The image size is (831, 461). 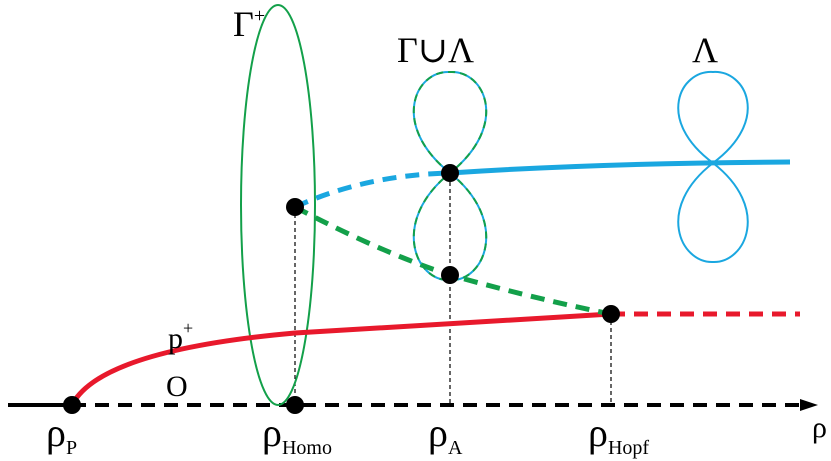 What do you see at coordinates (295, 207) in the screenshot?
I see `point-rho-homo-branch` at bounding box center [295, 207].